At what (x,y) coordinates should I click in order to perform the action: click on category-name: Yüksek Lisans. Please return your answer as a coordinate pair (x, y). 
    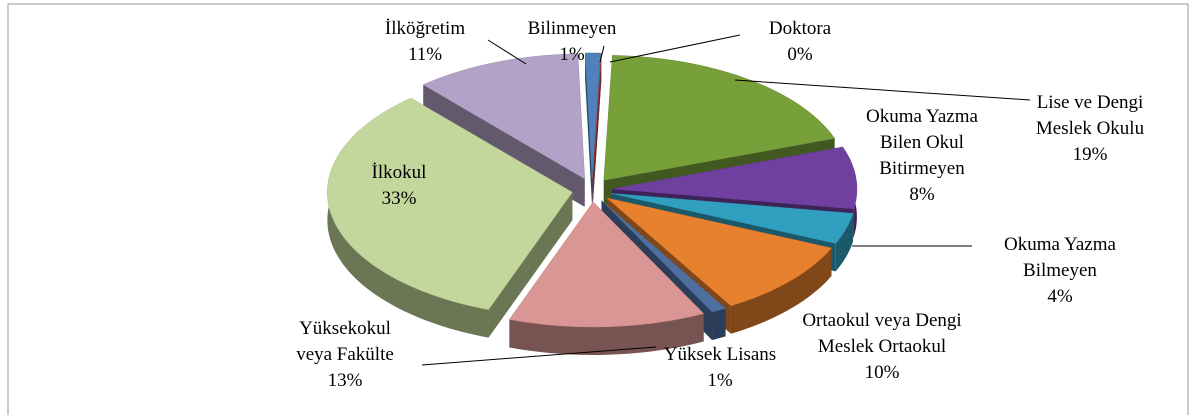
    Looking at the image, I should click on (720, 354).